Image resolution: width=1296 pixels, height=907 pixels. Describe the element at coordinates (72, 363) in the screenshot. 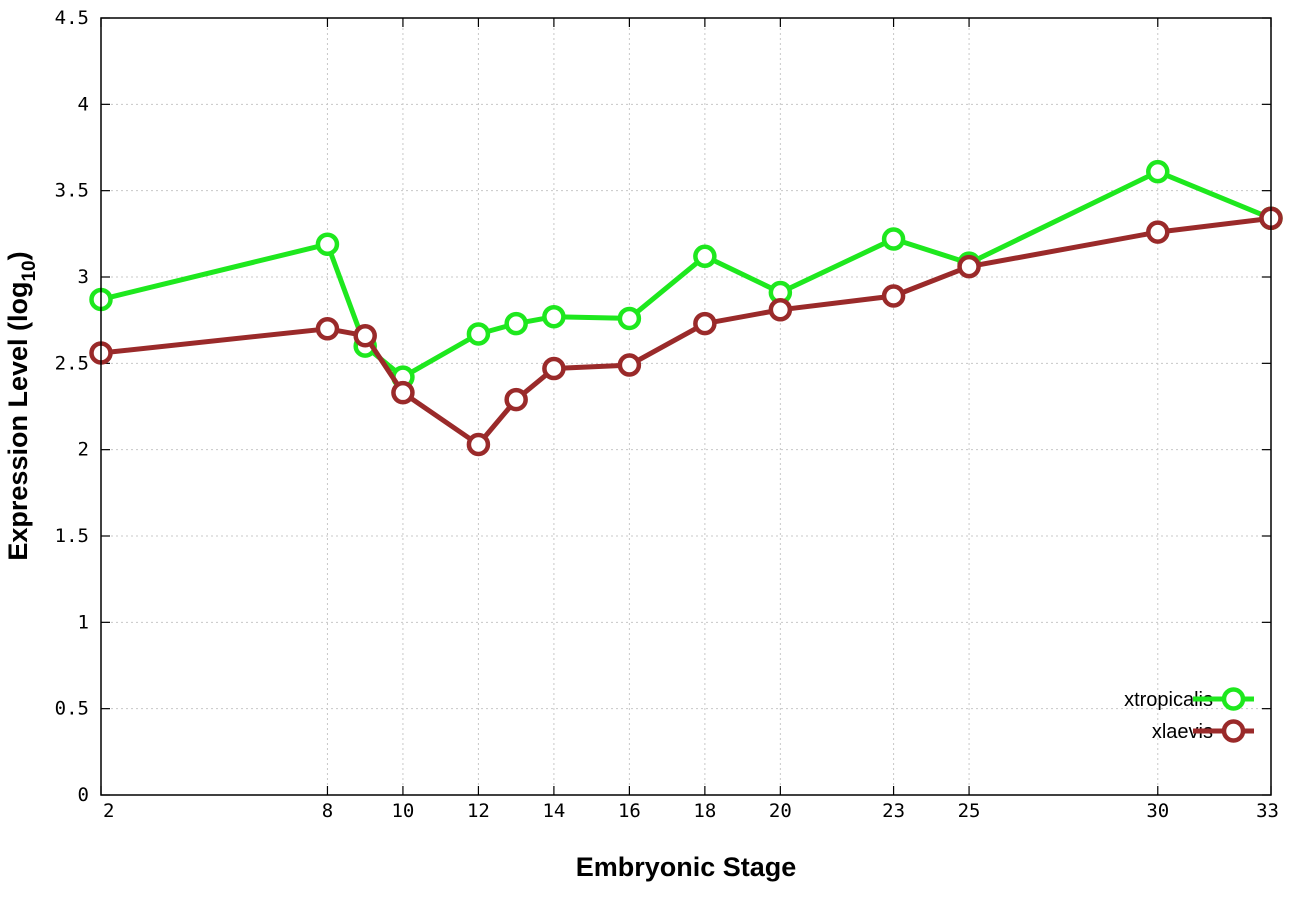

I see `y-tick-label: 2.5` at that location.